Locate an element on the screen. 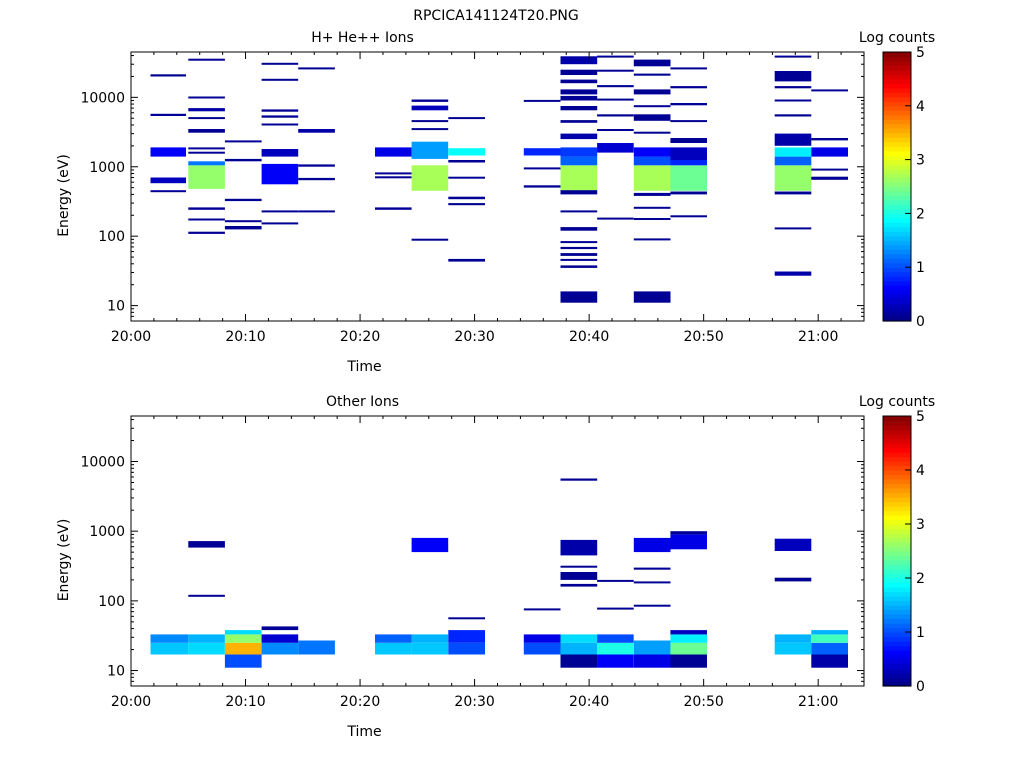 The height and width of the screenshot is (768, 1024). x-tick-label: 20:40 is located at coordinates (589, 702).